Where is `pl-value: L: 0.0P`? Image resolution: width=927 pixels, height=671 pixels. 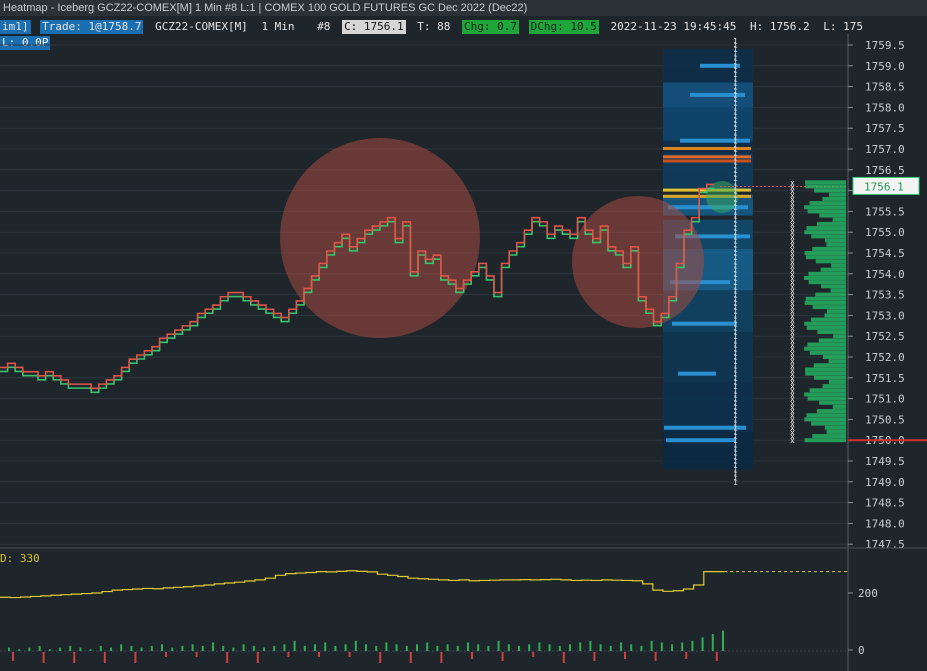
pl-value: L: 0.0P is located at coordinates (25, 43).